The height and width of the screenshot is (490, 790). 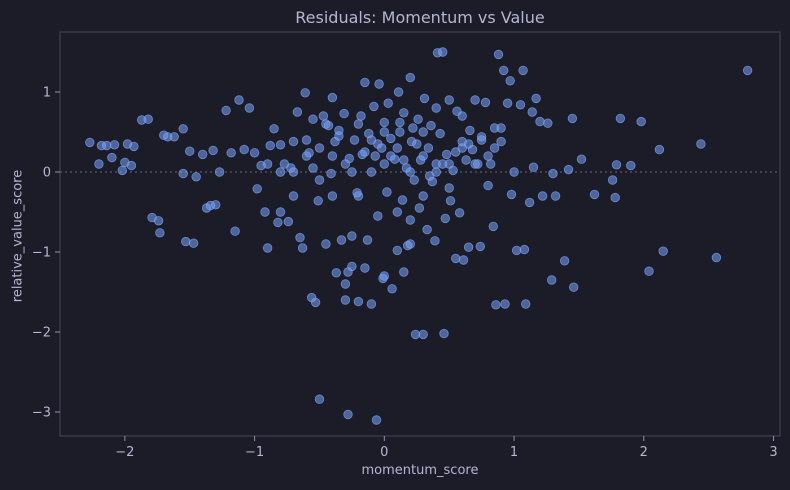 What do you see at coordinates (254, 452) in the screenshot?
I see `x-tick-label: −1` at bounding box center [254, 452].